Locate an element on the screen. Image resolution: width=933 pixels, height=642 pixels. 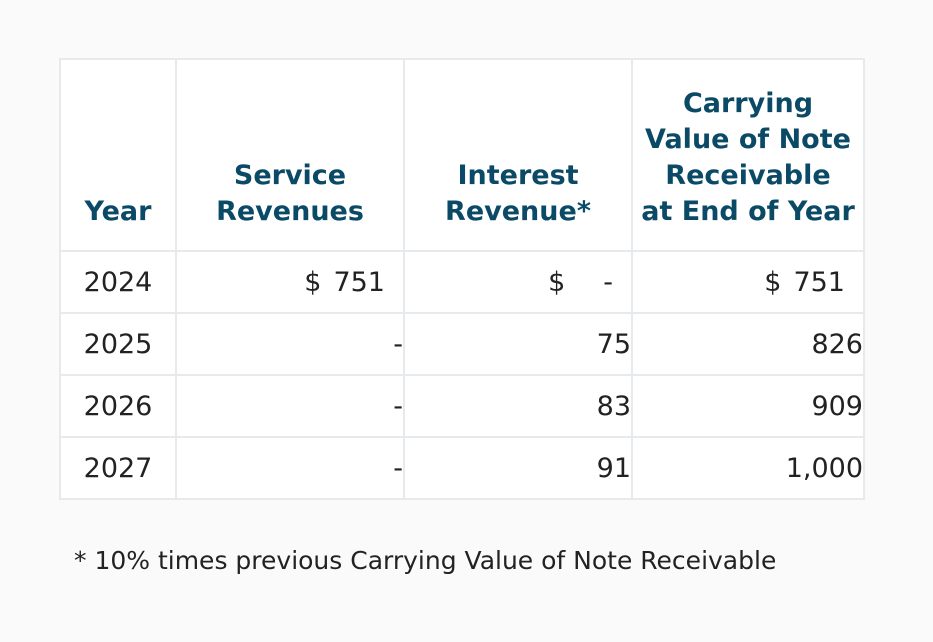
cell-interest-revenue: 75 is located at coordinates (518, 344).